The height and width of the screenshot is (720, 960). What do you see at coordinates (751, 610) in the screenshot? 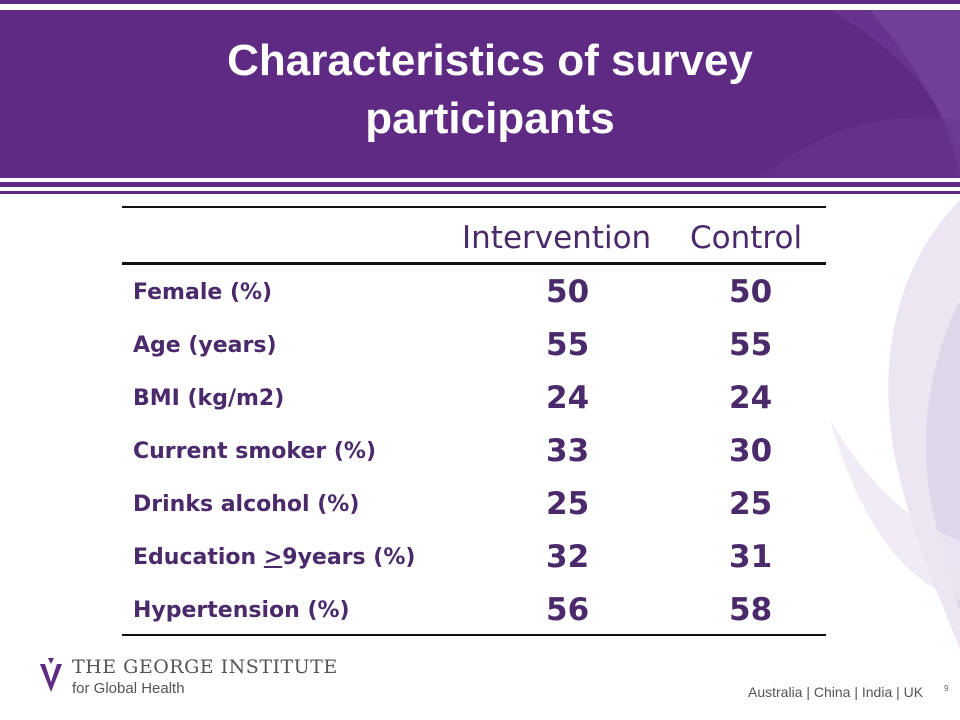
I see `control-value: 58` at bounding box center [751, 610].